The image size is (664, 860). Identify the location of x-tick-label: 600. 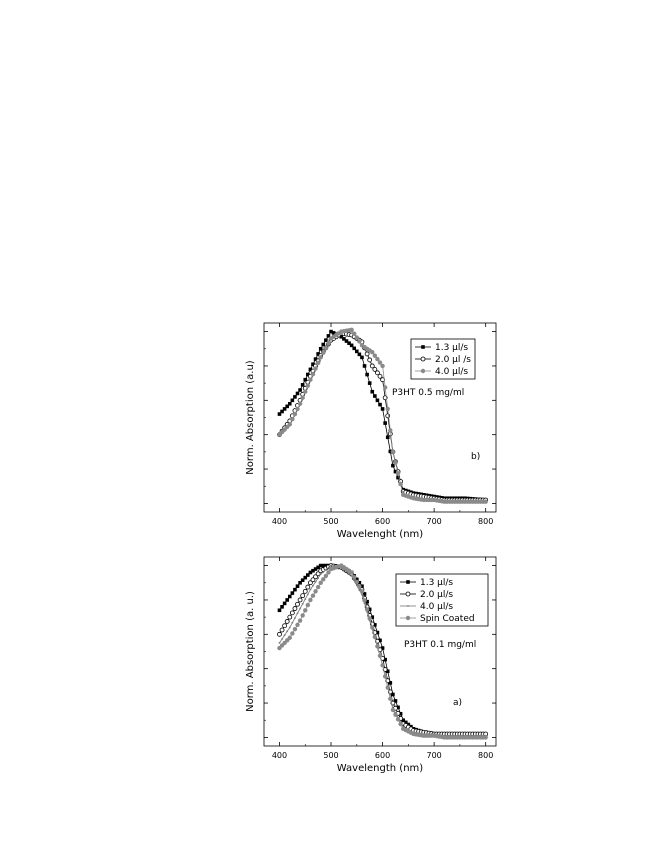
(382, 521).